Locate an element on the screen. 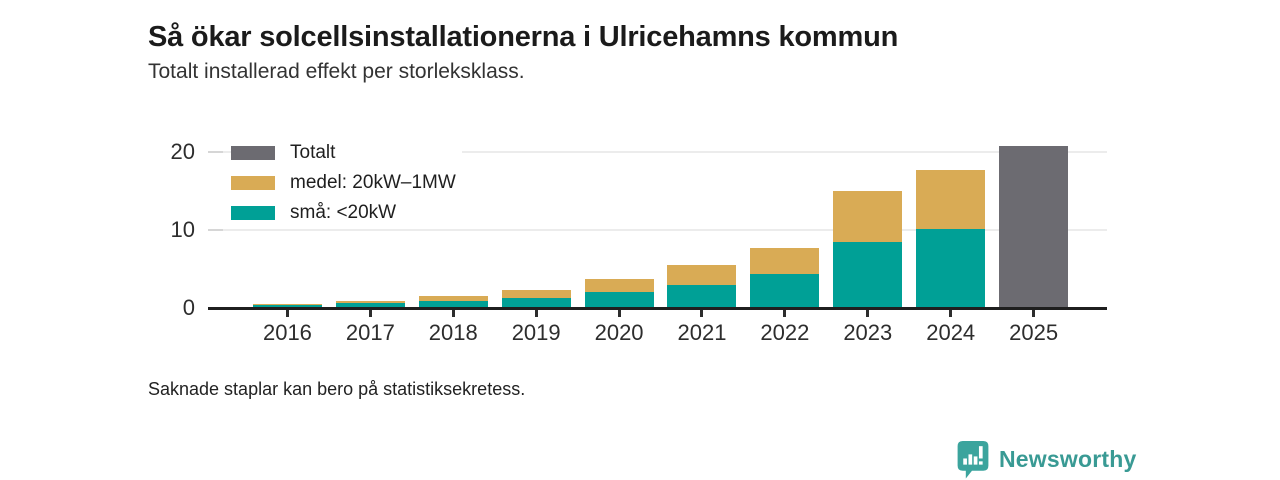 The image size is (1280, 480). legend-item-2: små: <20kW is located at coordinates (346, 213).